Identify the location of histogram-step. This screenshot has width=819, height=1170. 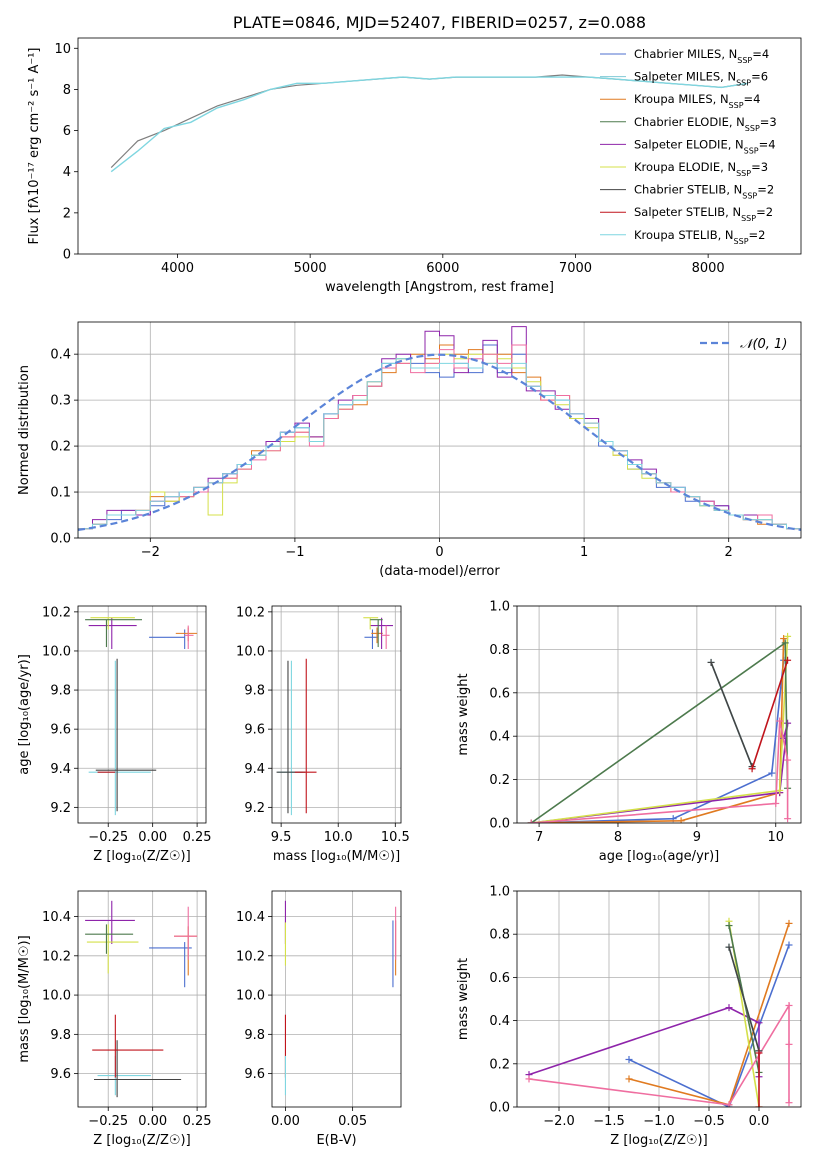
(439, 441).